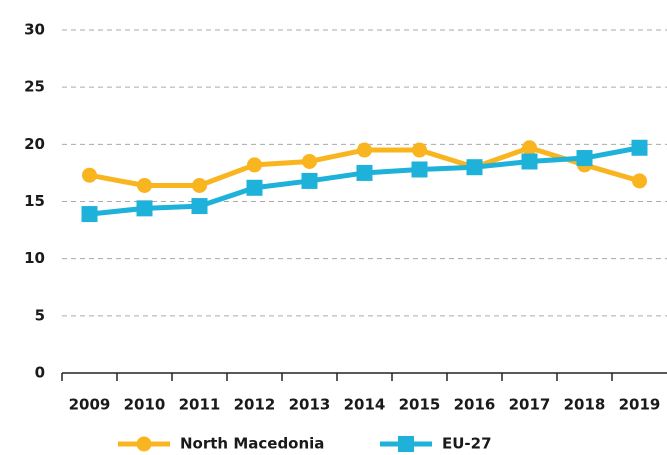 The width and height of the screenshot is (667, 455). What do you see at coordinates (467, 444) in the screenshot?
I see `legend-label: EU-27` at bounding box center [467, 444].